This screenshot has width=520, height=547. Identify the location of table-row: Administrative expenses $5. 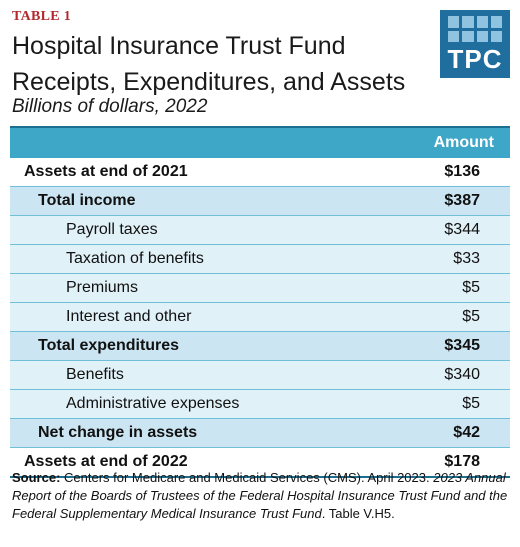
(260, 404).